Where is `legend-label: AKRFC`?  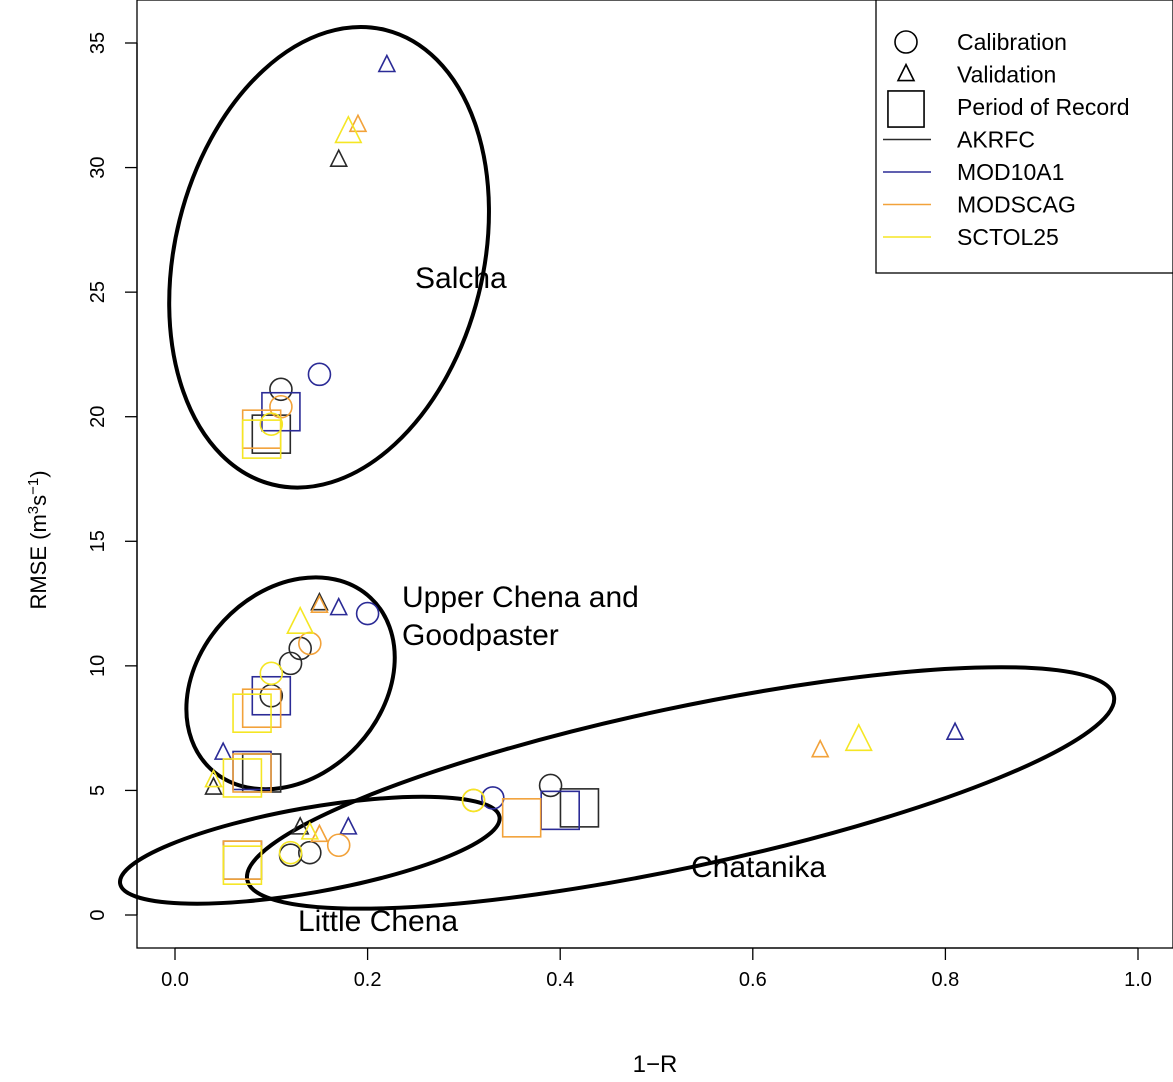 legend-label: AKRFC is located at coordinates (996, 140).